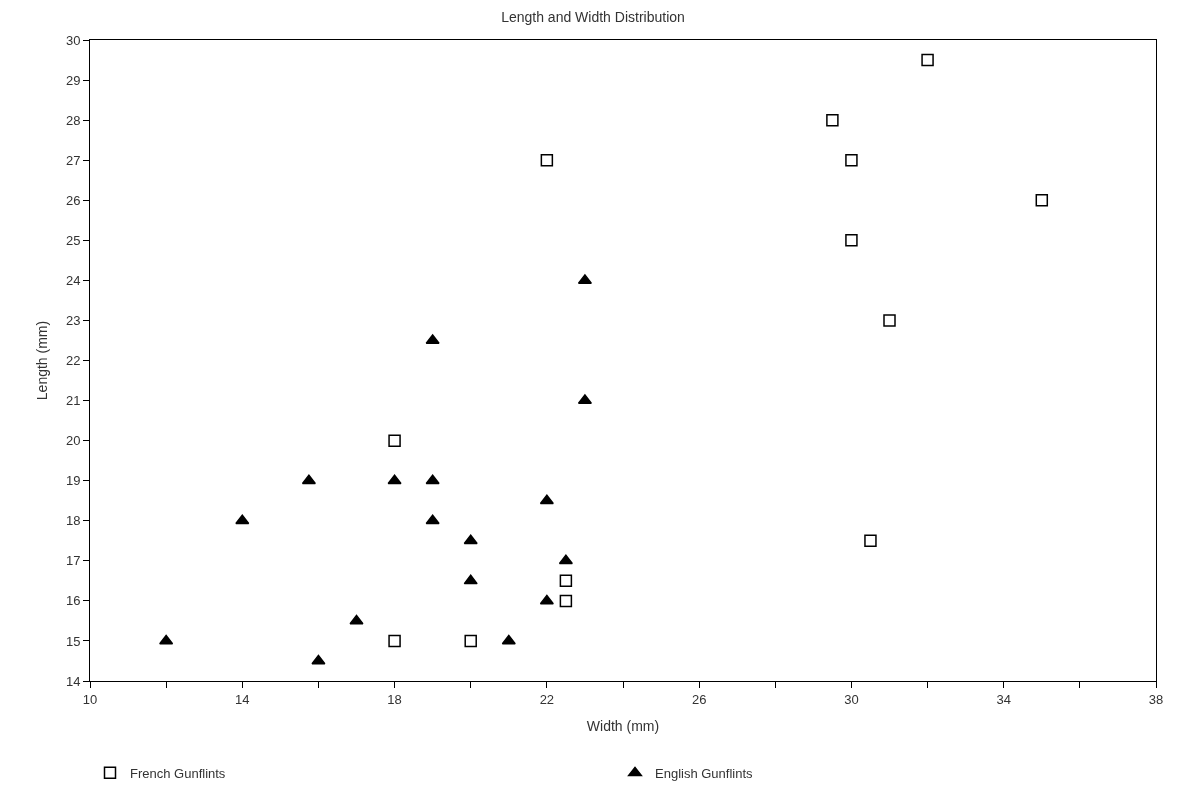 The image size is (1186, 800). What do you see at coordinates (73, 320) in the screenshot?
I see `y-tick-label: 23` at bounding box center [73, 320].